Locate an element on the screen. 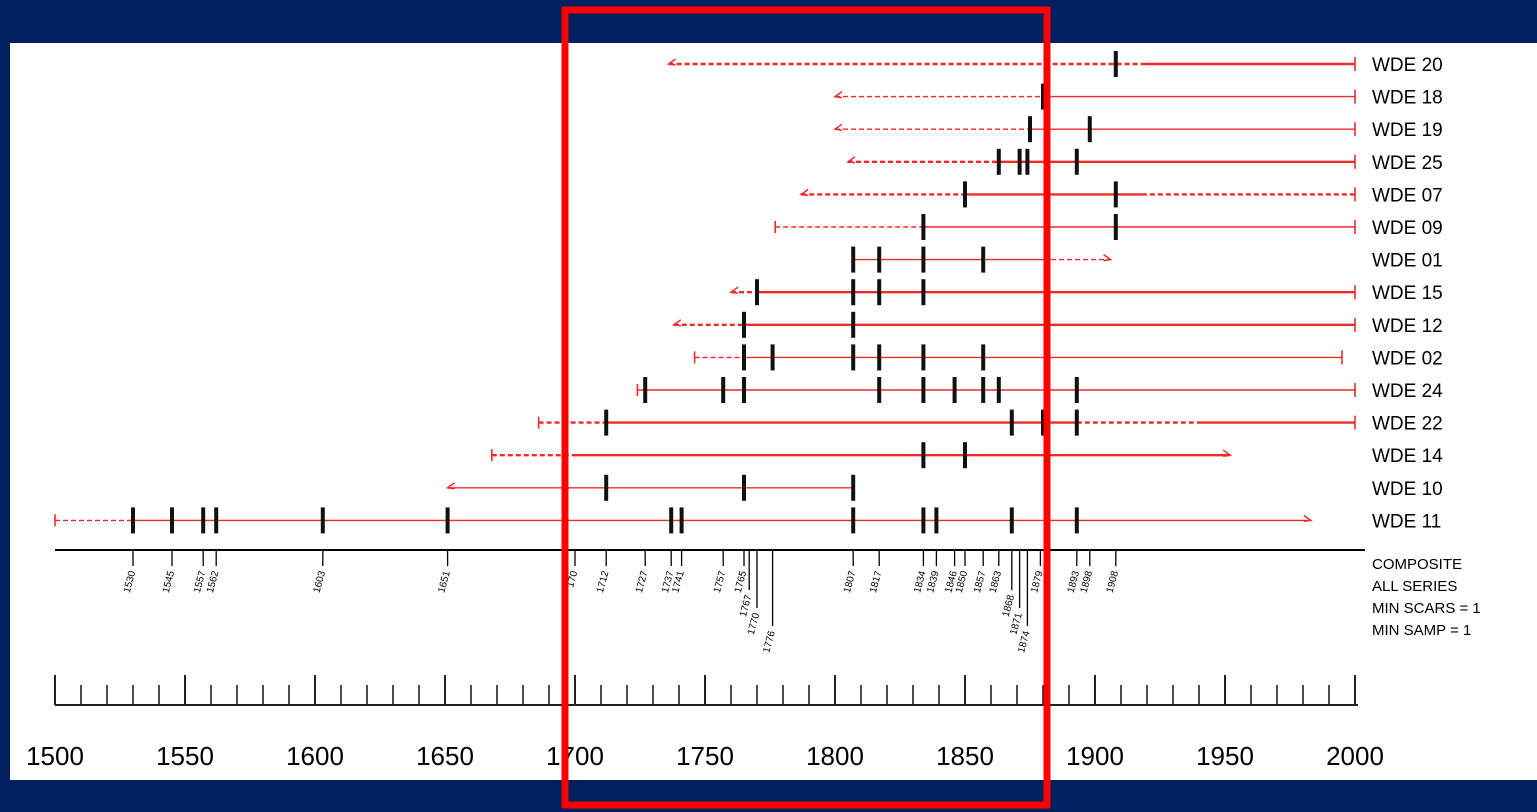  composite-year-label: 1530 is located at coordinates (130, 581).